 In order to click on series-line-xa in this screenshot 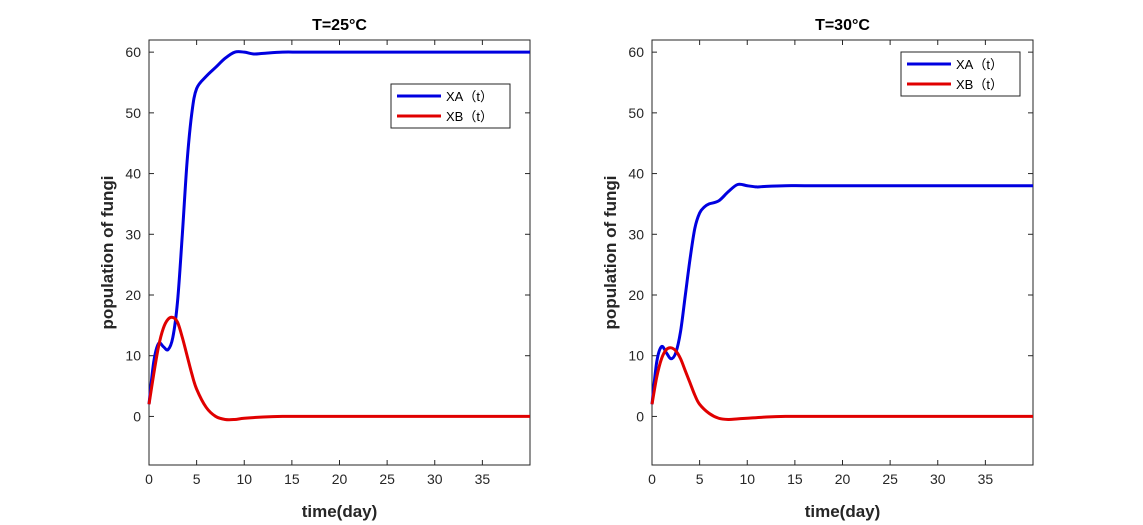, I will do `click(841, 293)`.